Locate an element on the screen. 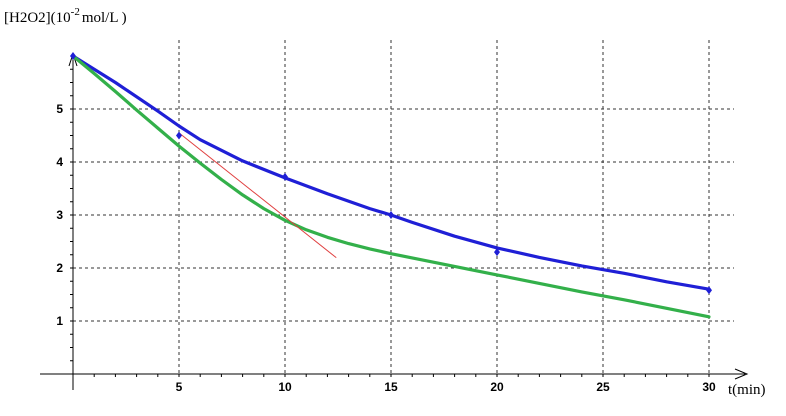  y-tick-label-3: 3 is located at coordinates (59, 215).